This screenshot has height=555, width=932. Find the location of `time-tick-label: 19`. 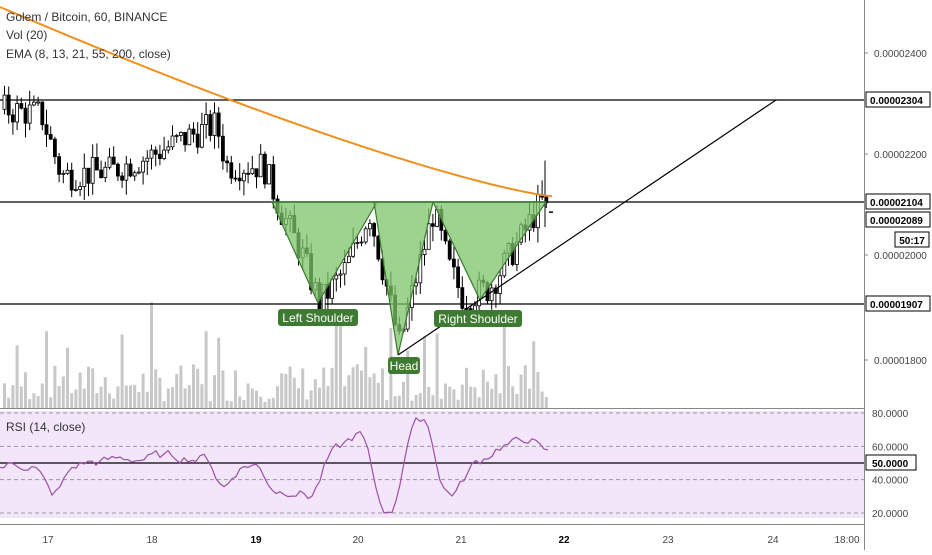

time-tick-label: 19 is located at coordinates (256, 540).